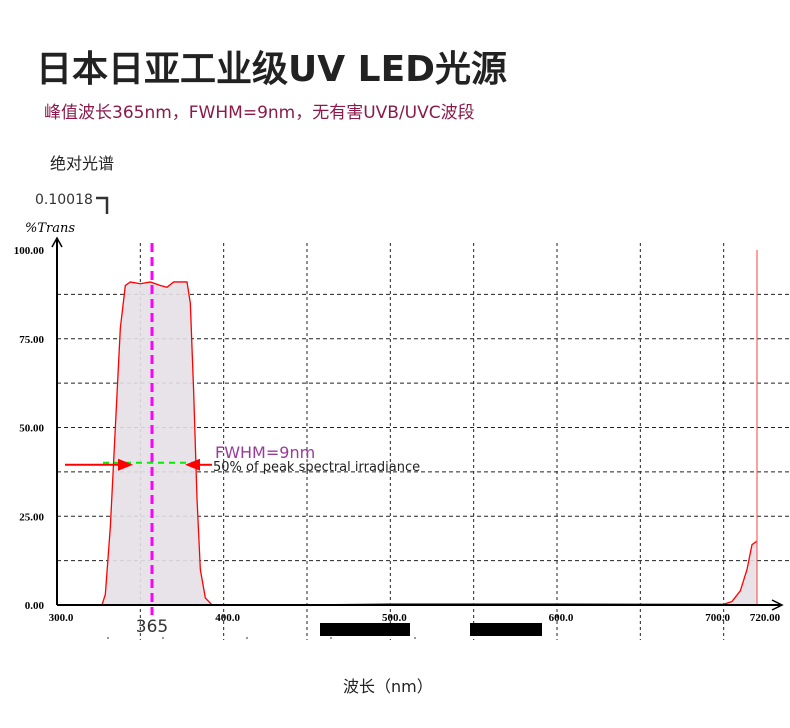 The height and width of the screenshot is (728, 790). I want to click on y-axis-arrow, so click(57, 242).